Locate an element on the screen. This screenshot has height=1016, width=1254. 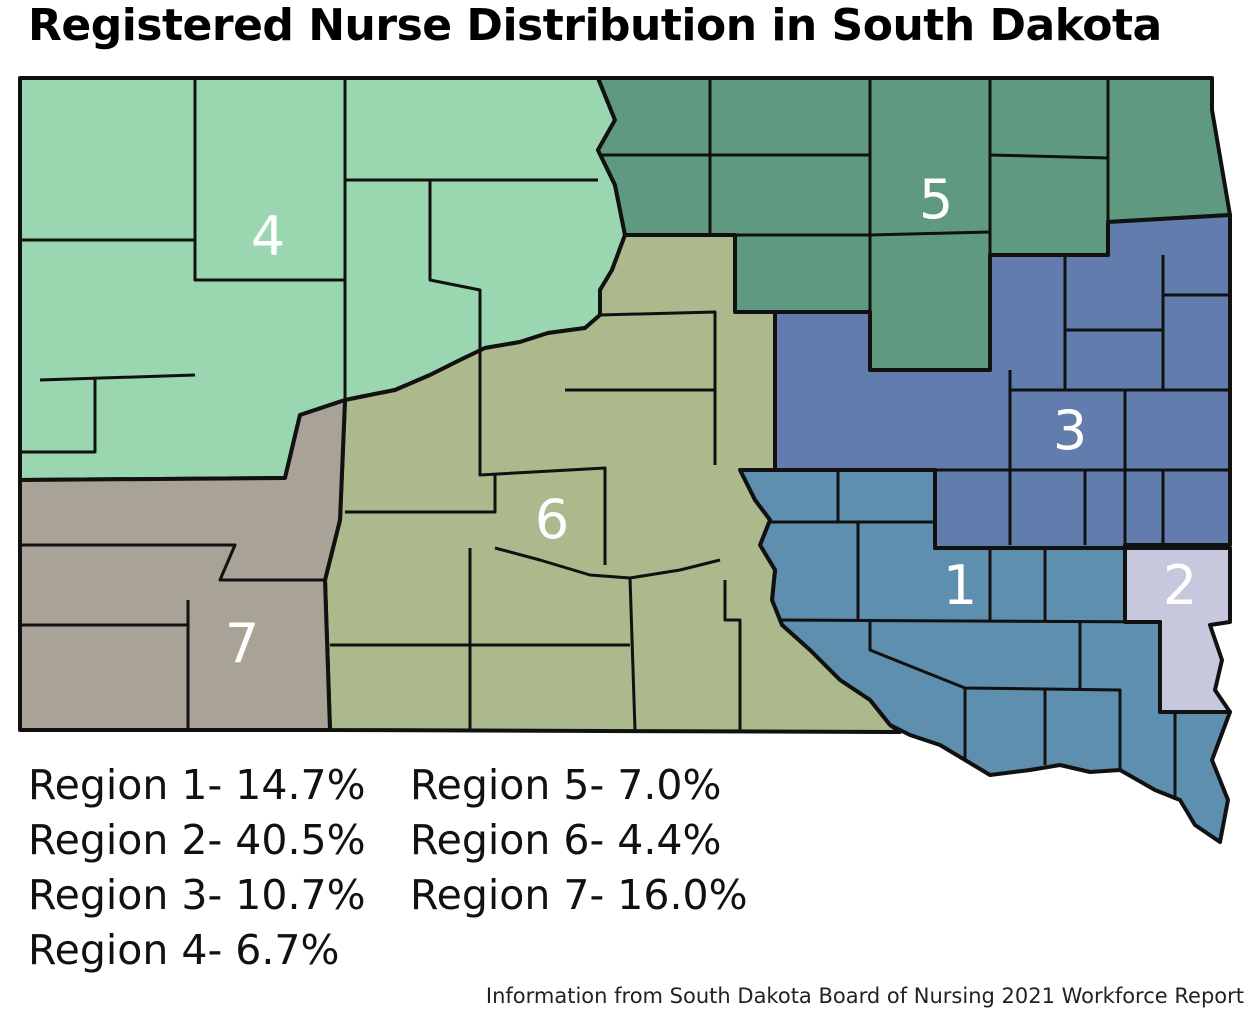
legend-region-2: Region 2- 40.5% is located at coordinates (197, 840).